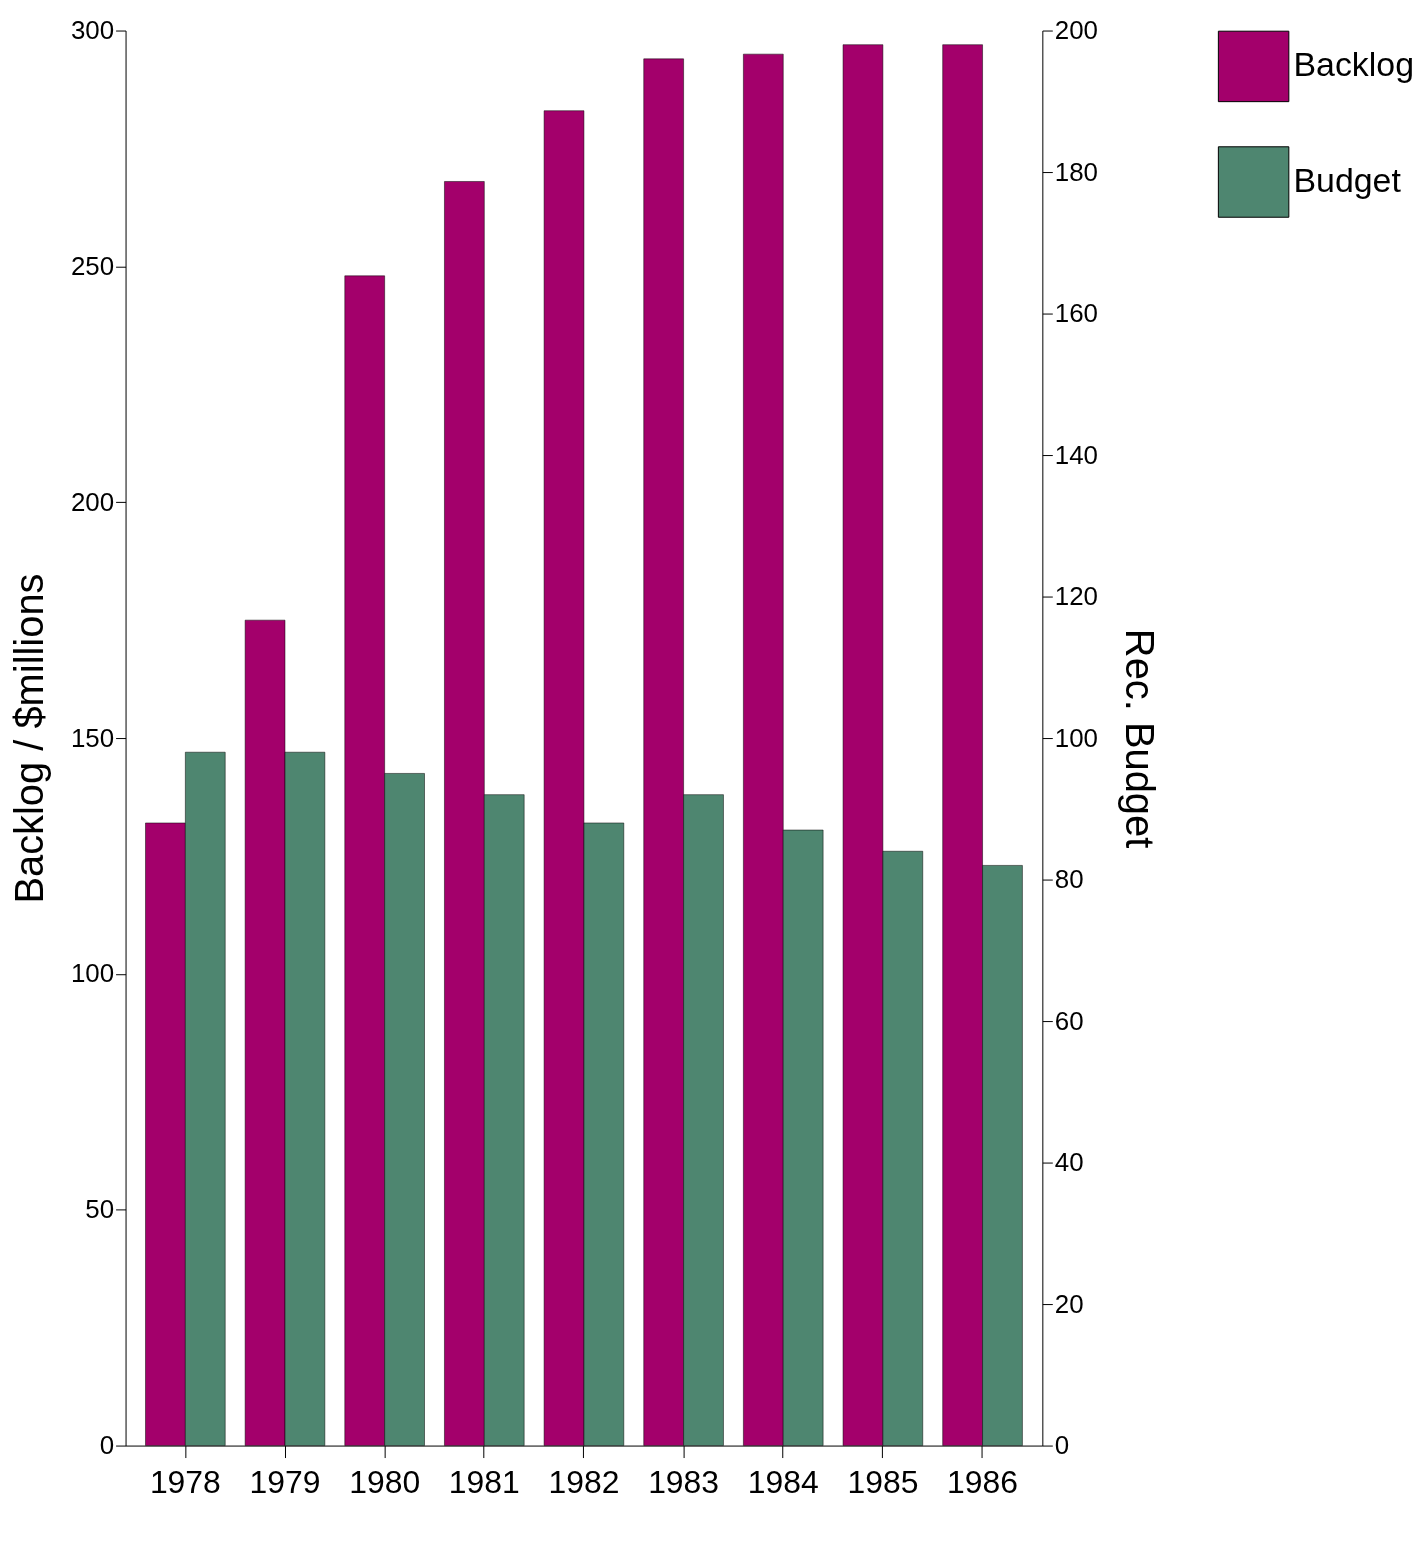  I want to click on y2-tick-label: 200, so click(1076, 30).